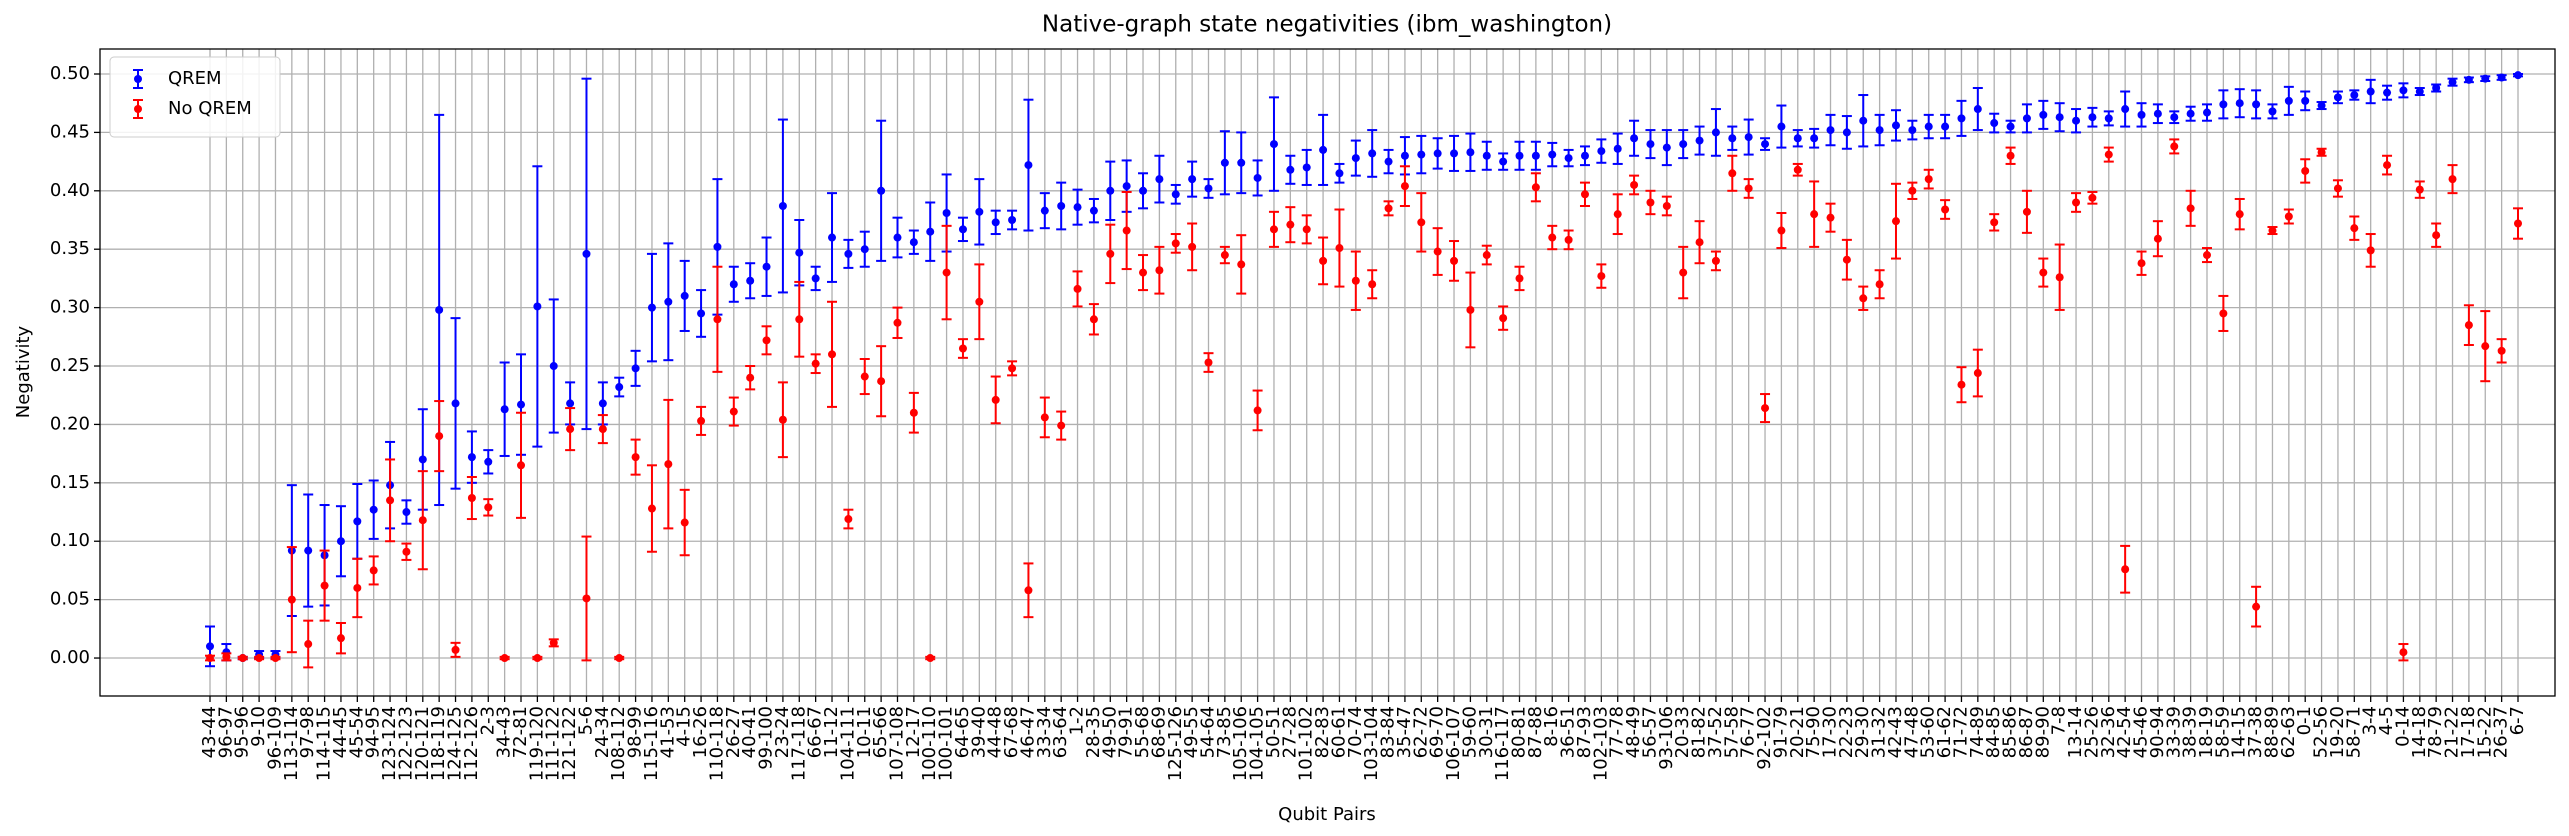 This screenshot has width=2569, height=836. What do you see at coordinates (1633, 732) in the screenshot?
I see `x-tick-label: 48-49` at bounding box center [1633, 732].